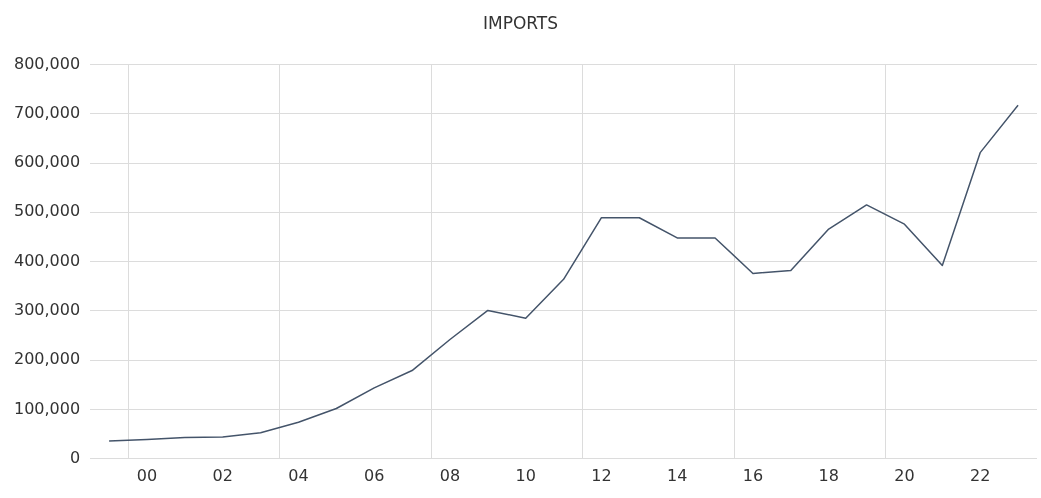  I want to click on x-tick-label: 22, so click(980, 475).